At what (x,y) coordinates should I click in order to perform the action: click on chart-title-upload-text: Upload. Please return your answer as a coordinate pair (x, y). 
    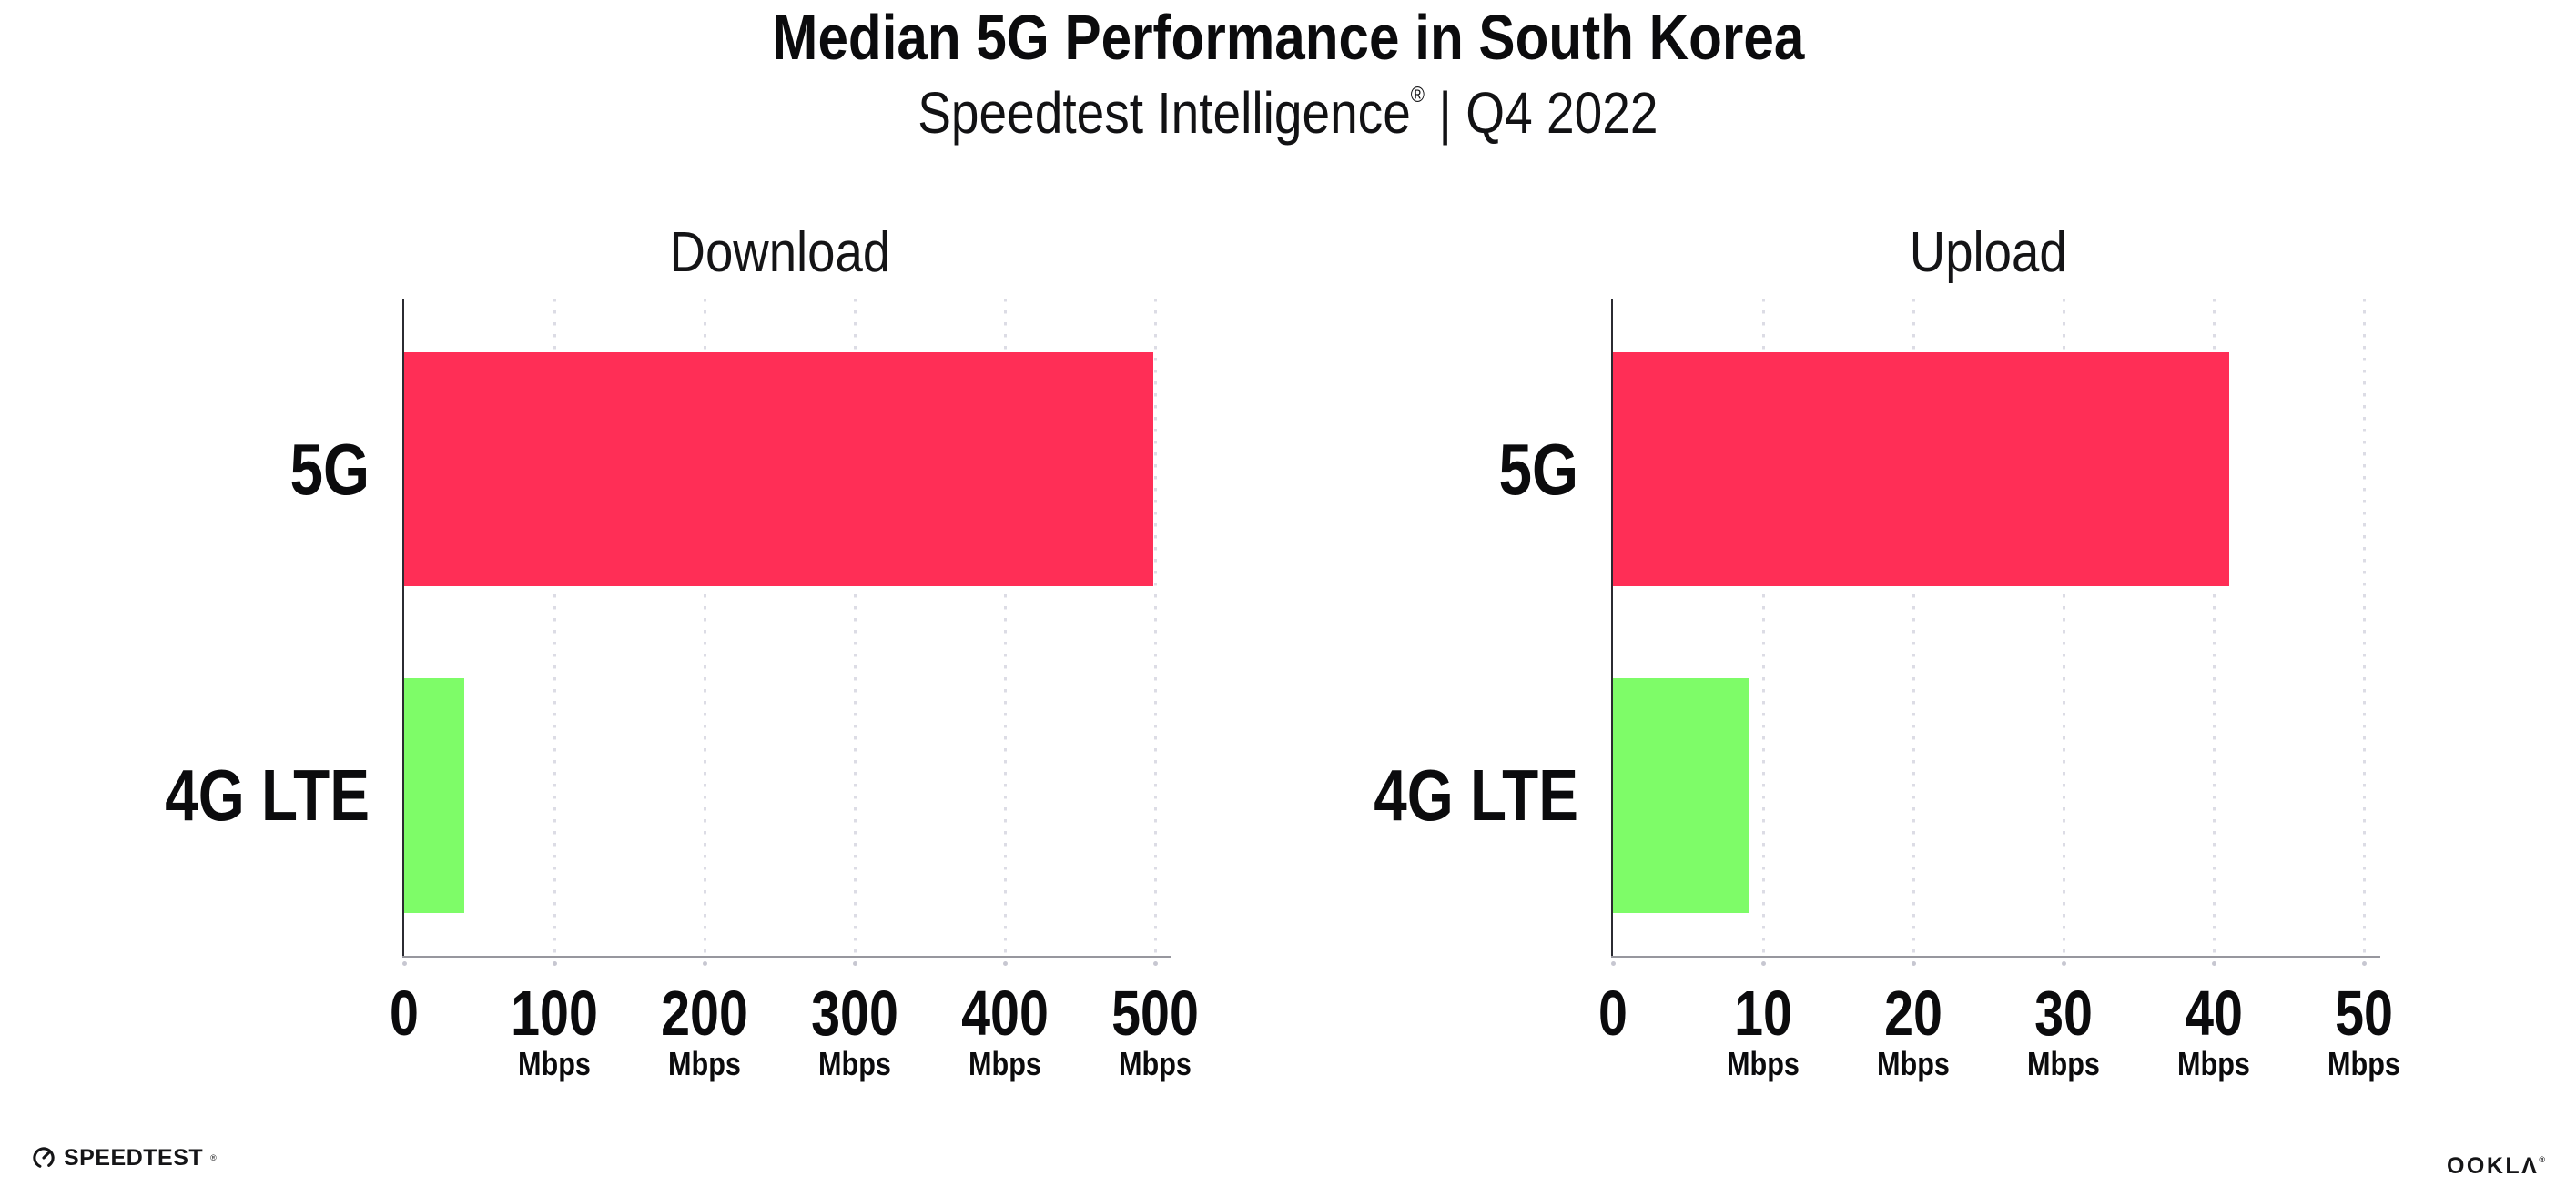
    Looking at the image, I should click on (1988, 253).